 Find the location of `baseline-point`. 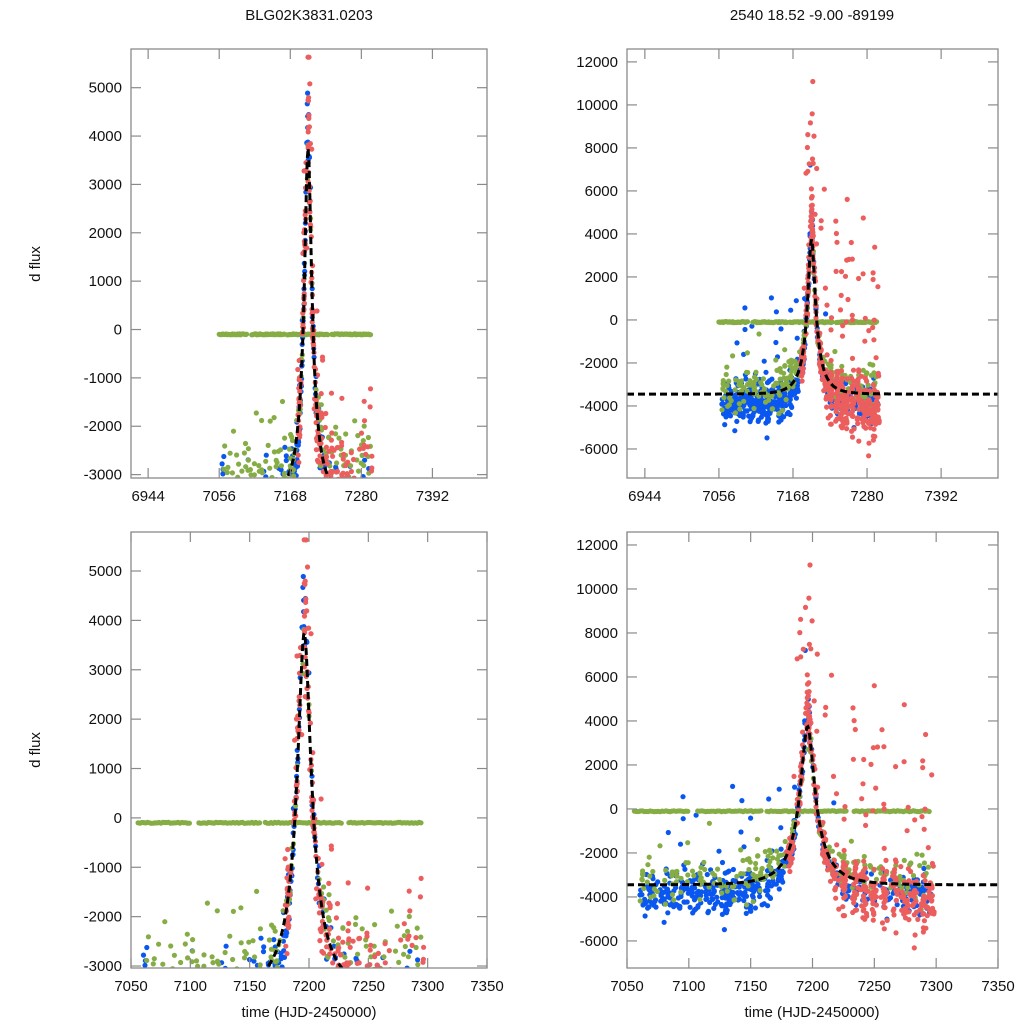

baseline-point is located at coordinates (341, 823).